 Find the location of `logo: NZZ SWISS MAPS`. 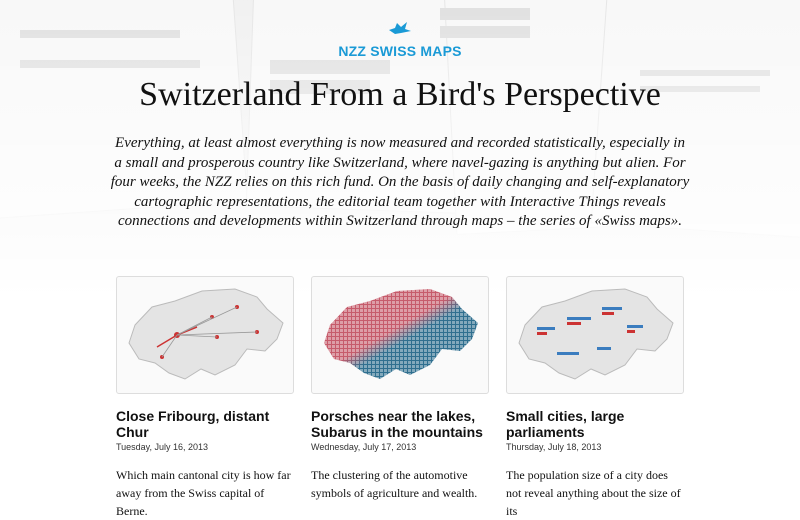

logo: NZZ SWISS MAPS is located at coordinates (400, 39).